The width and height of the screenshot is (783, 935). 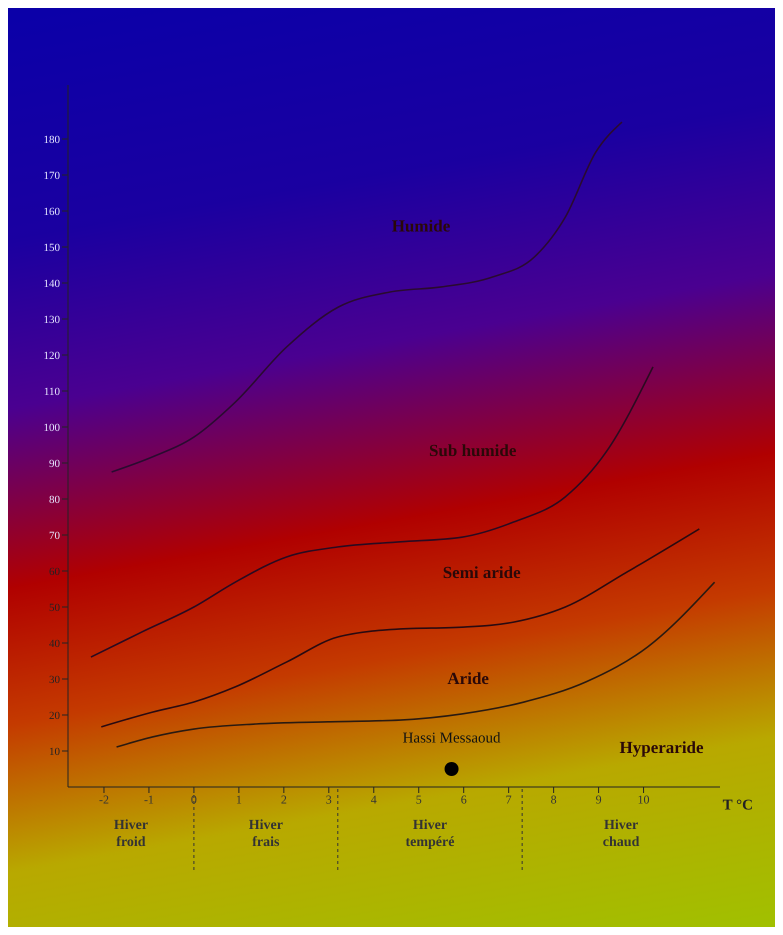 I want to click on y-tick-label: 20, so click(x=54, y=716).